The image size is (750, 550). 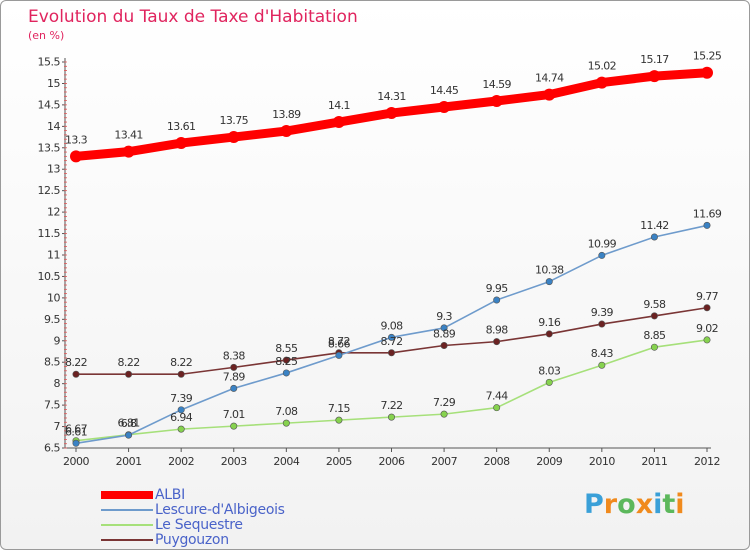 I want to click on logo-letter: r, so click(x=610, y=504).